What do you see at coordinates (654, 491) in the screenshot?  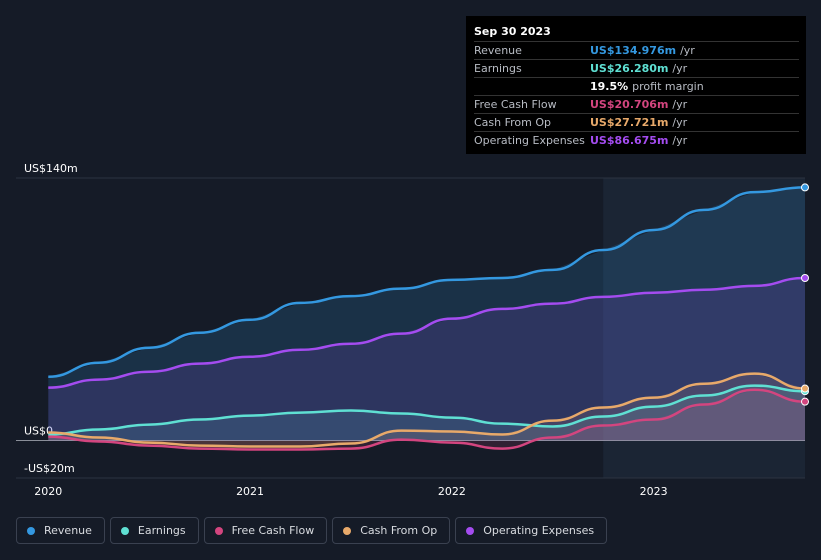 I see `x-tick-label: 2023` at bounding box center [654, 491].